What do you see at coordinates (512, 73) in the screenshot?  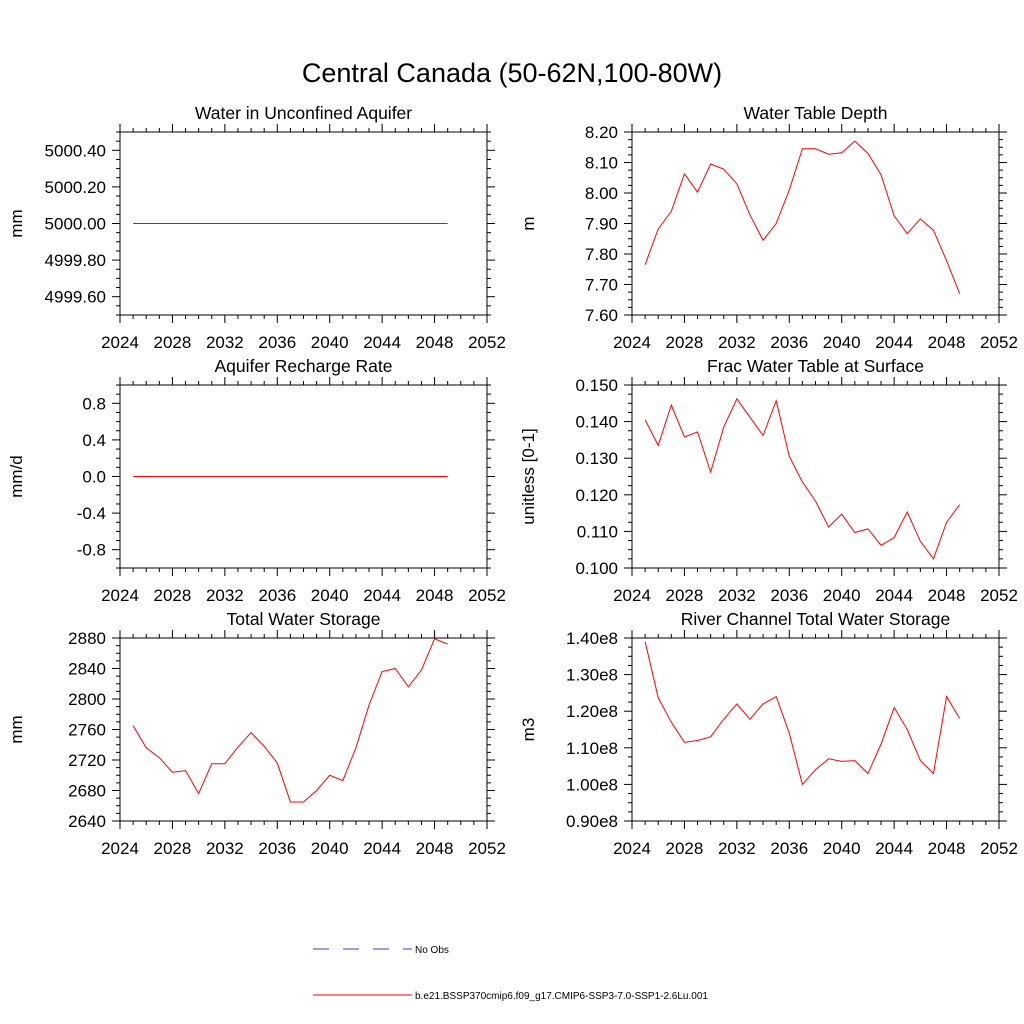 I see `figure-title: Central Canada (50-62N,100-80W)` at bounding box center [512, 73].